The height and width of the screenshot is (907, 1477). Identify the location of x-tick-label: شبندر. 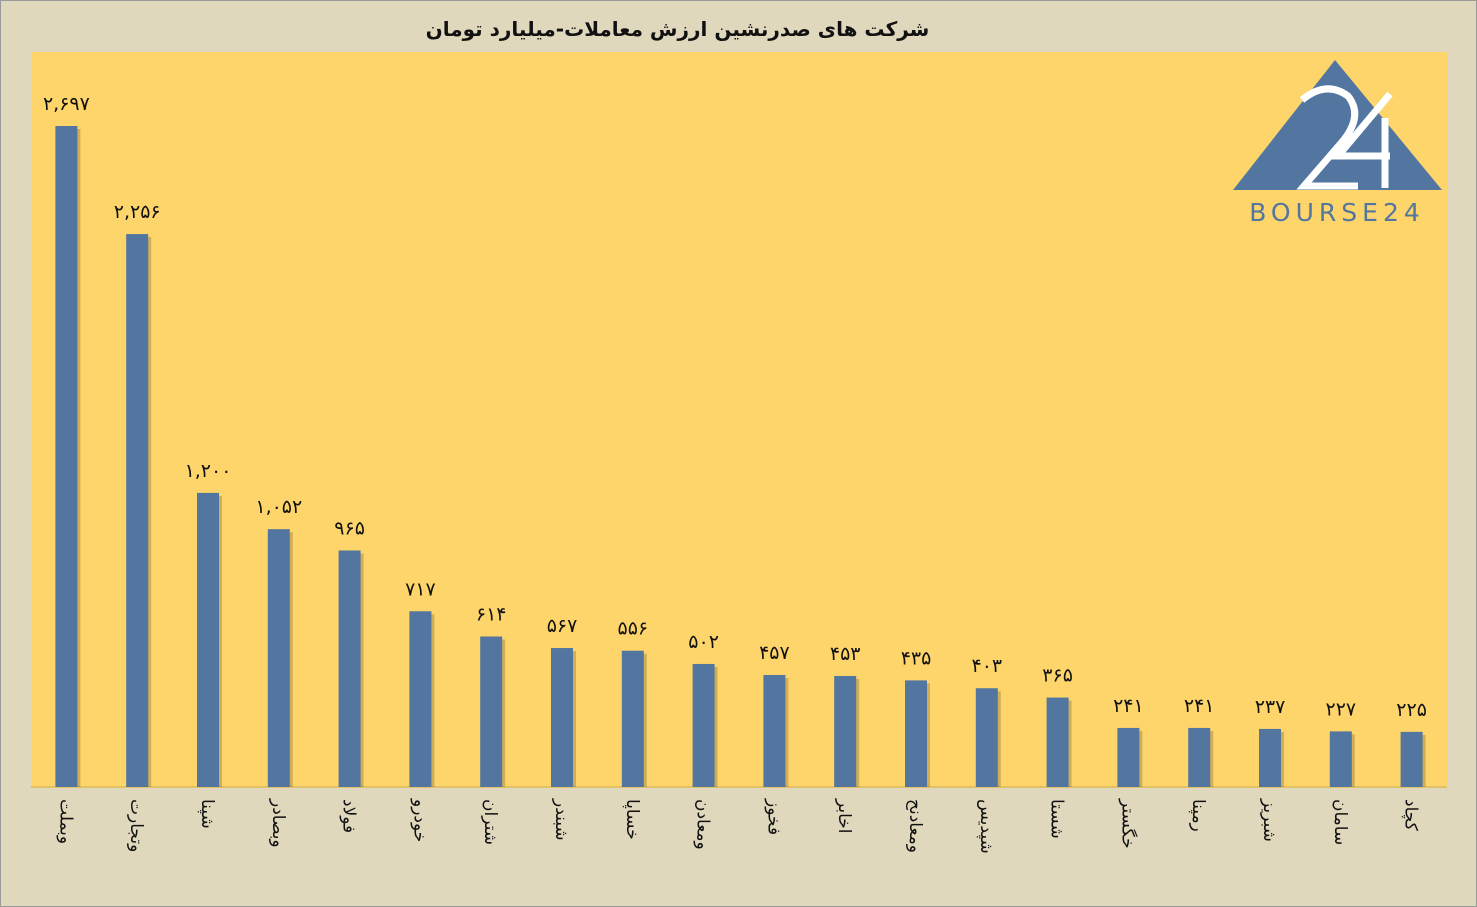
(561, 819).